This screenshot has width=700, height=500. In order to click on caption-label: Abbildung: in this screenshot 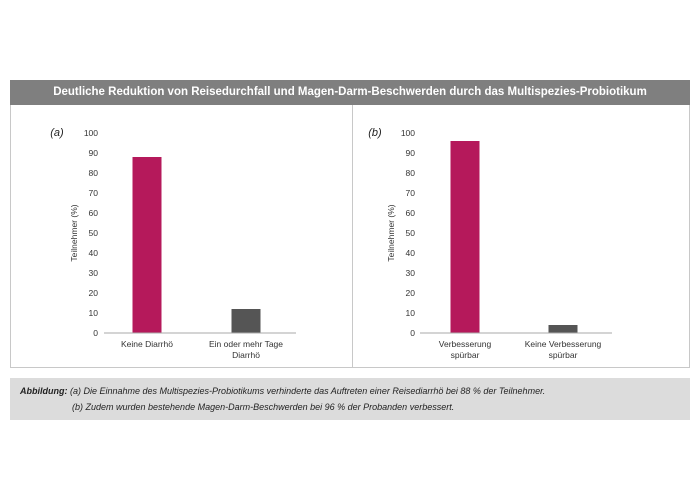, I will do `click(44, 391)`.